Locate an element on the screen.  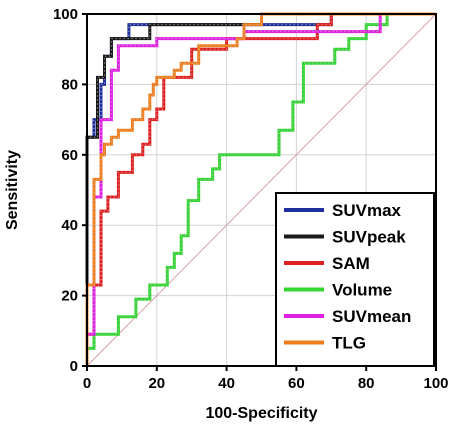
x-axis-title: 100-Specificity is located at coordinates (261, 413).